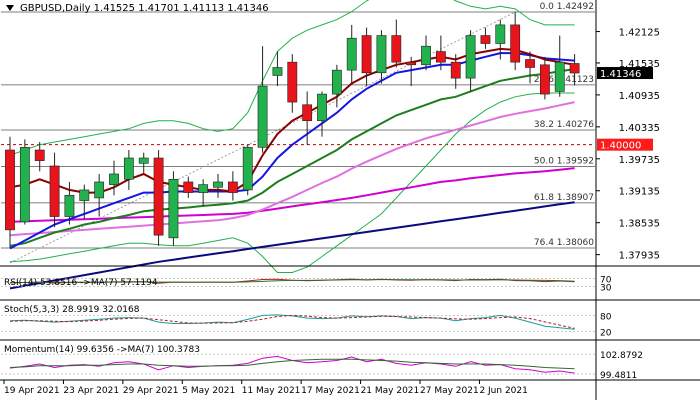 The height and width of the screenshot is (400, 700). Describe the element at coordinates (639, 128) in the screenshot. I see `price-tick-label: 1.40335` at that location.